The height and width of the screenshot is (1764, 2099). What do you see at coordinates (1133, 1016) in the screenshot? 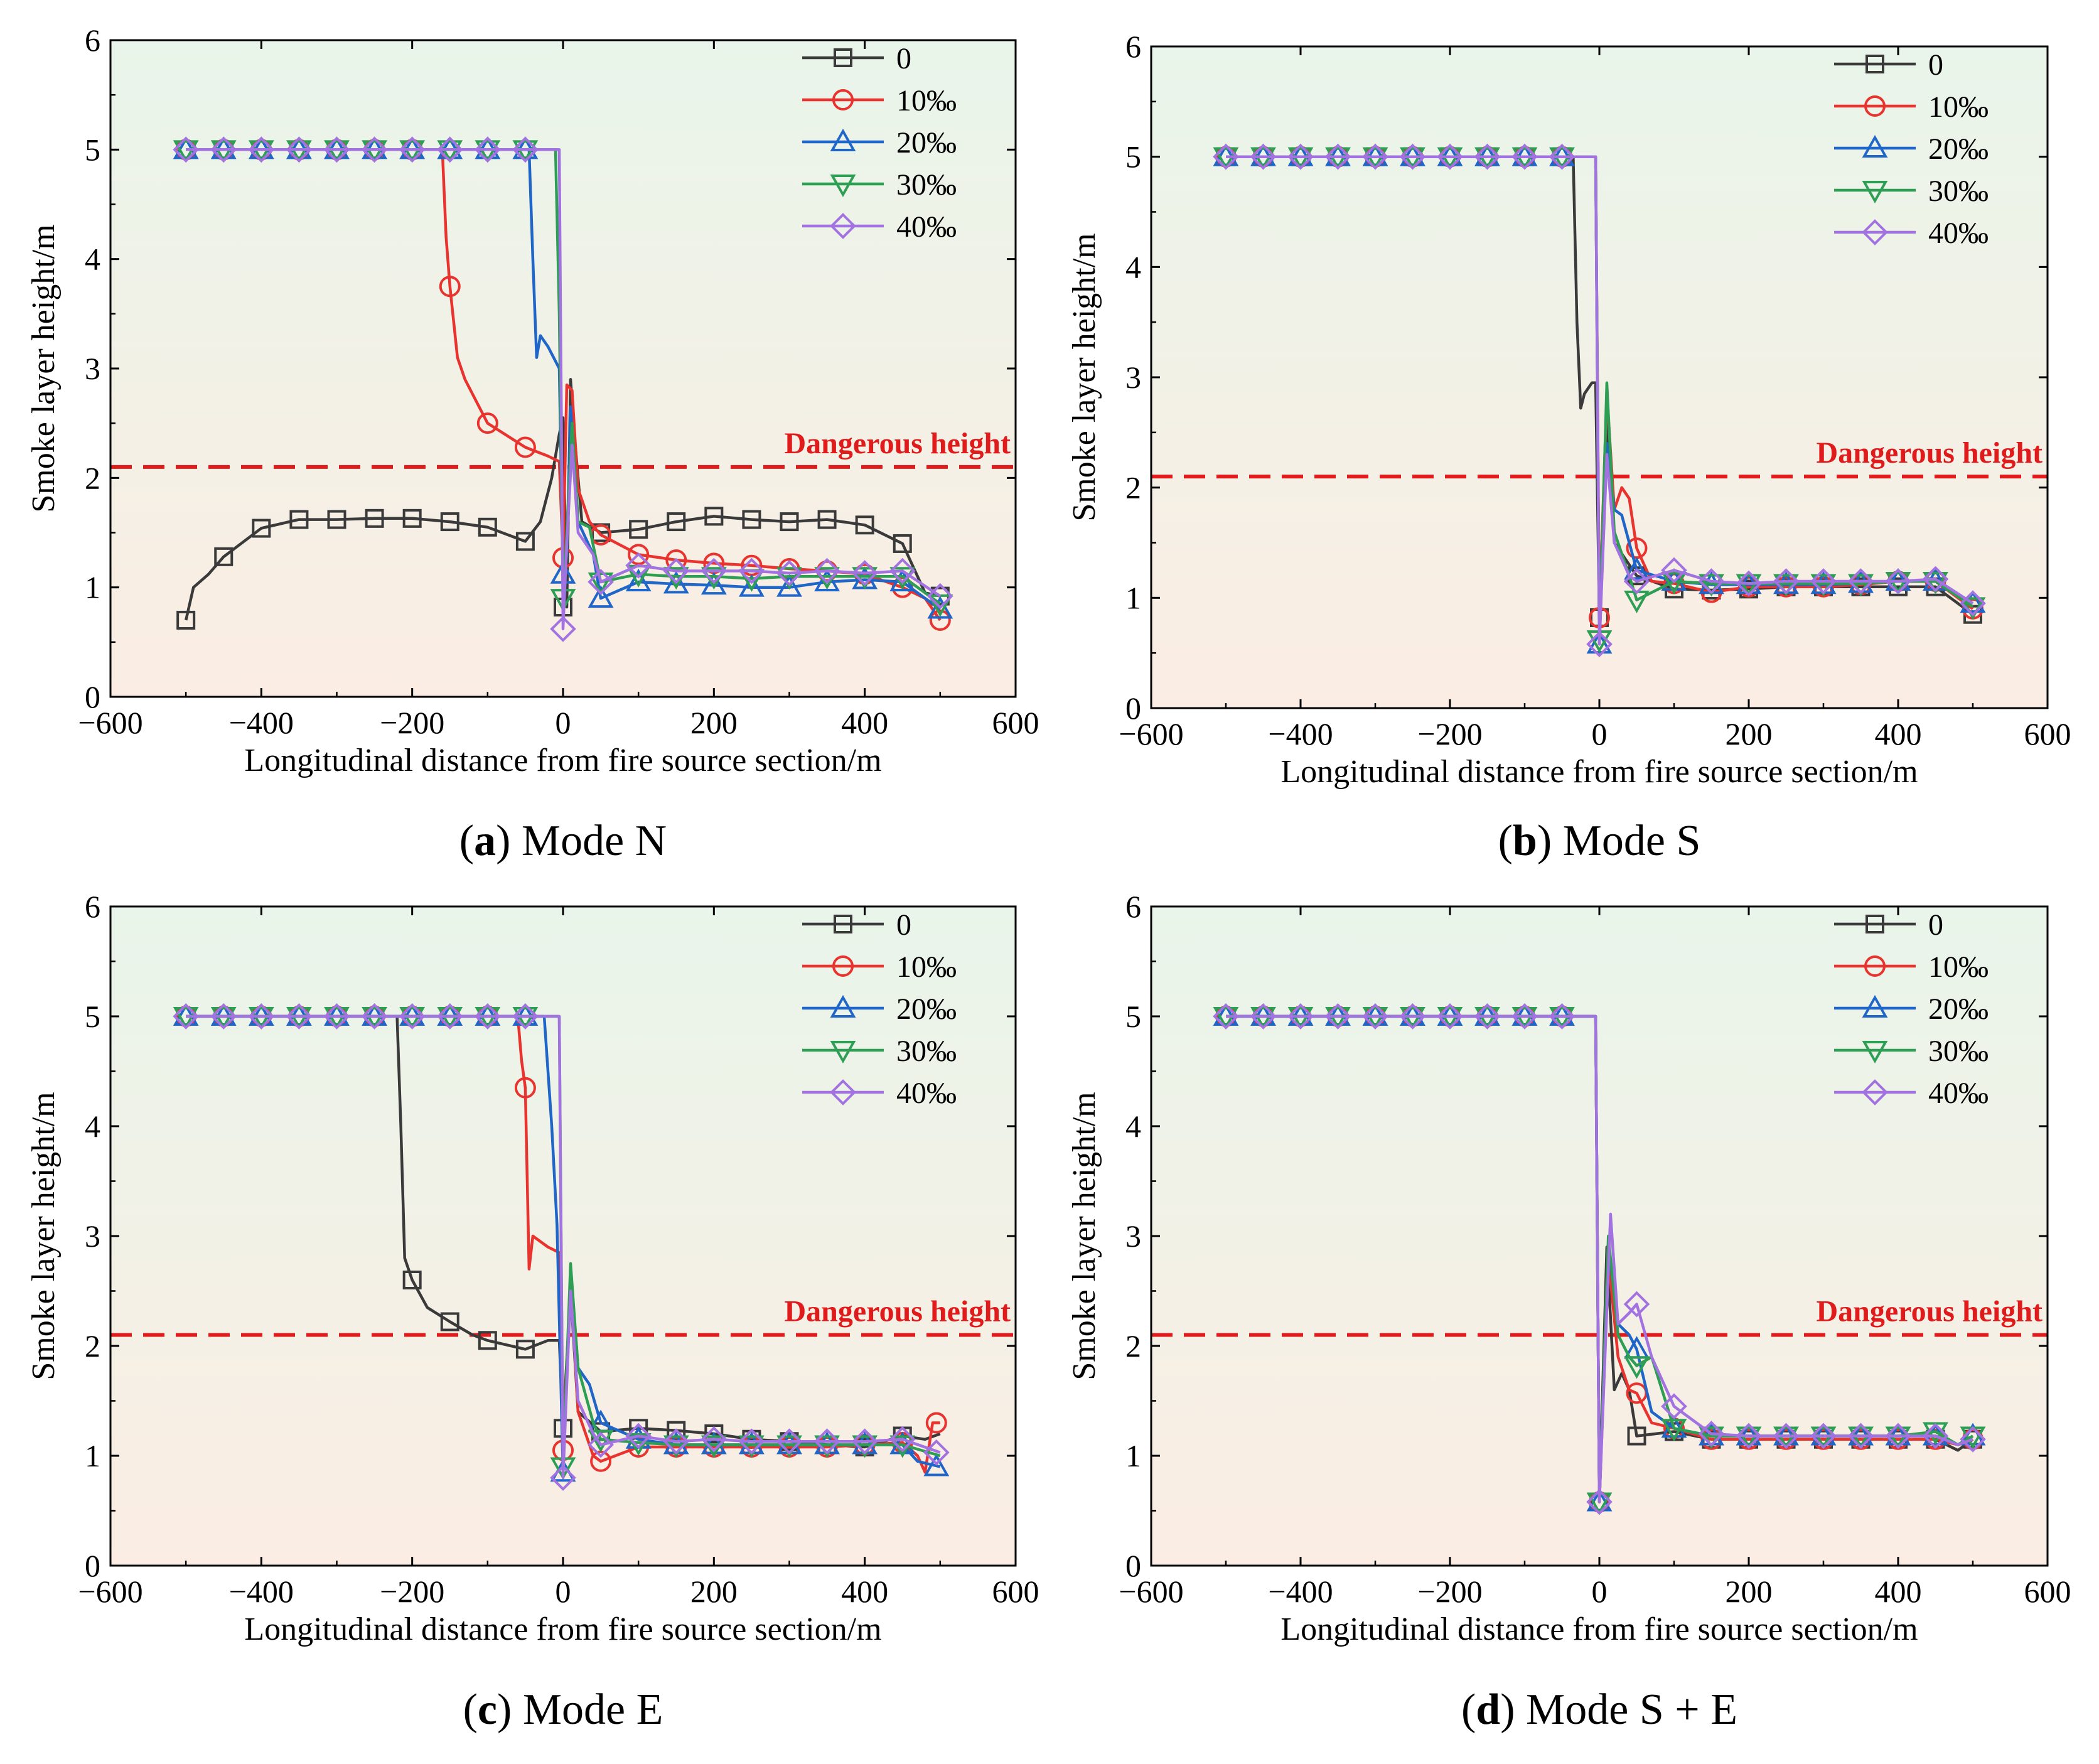
I see `y-tick-label: 5` at bounding box center [1133, 1016].